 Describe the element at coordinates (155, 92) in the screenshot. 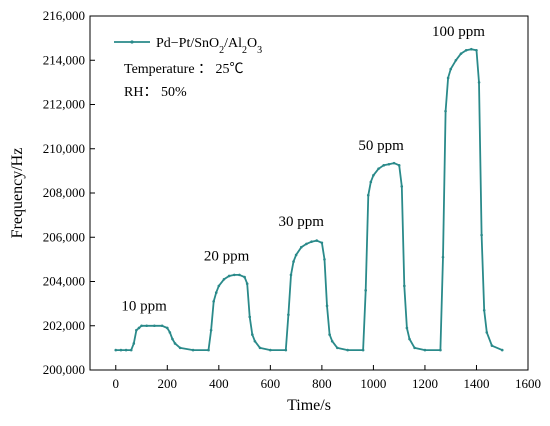

I see `legend-condition: RH： 50%` at that location.